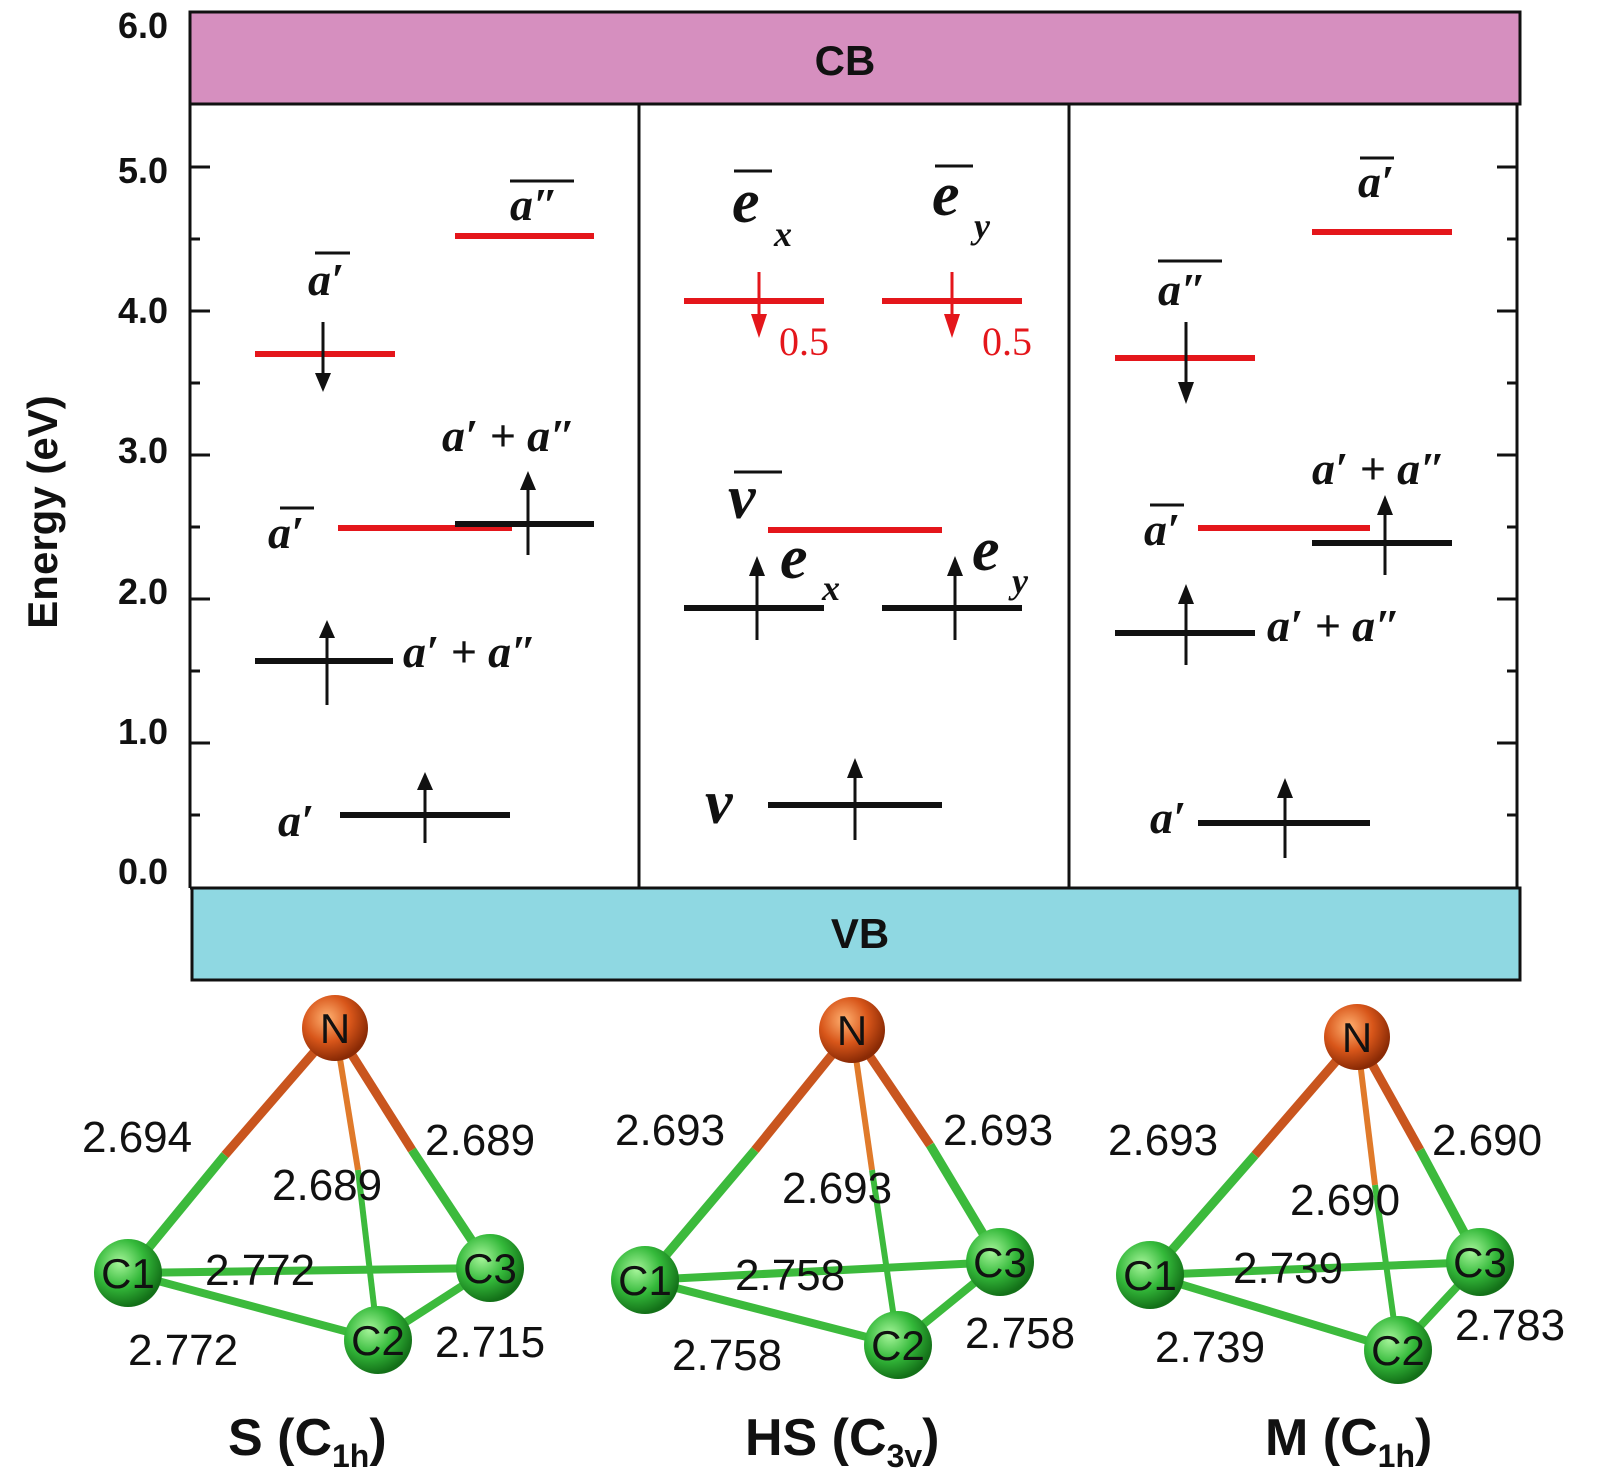  What do you see at coordinates (860, 933) in the screenshot?
I see `vb-label: VB` at bounding box center [860, 933].